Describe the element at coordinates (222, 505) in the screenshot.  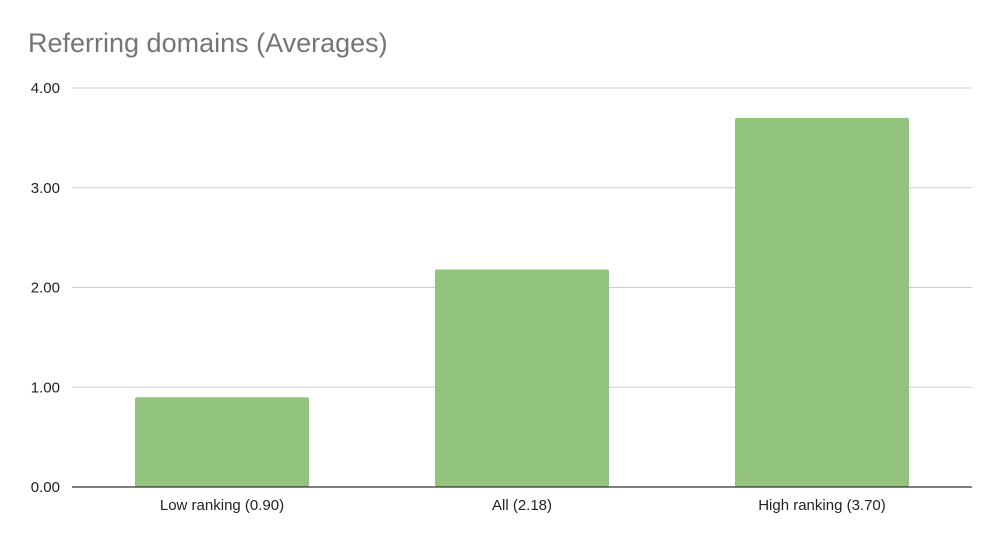
I see `x-tick-label: Low ranking (0.90)` at that location.